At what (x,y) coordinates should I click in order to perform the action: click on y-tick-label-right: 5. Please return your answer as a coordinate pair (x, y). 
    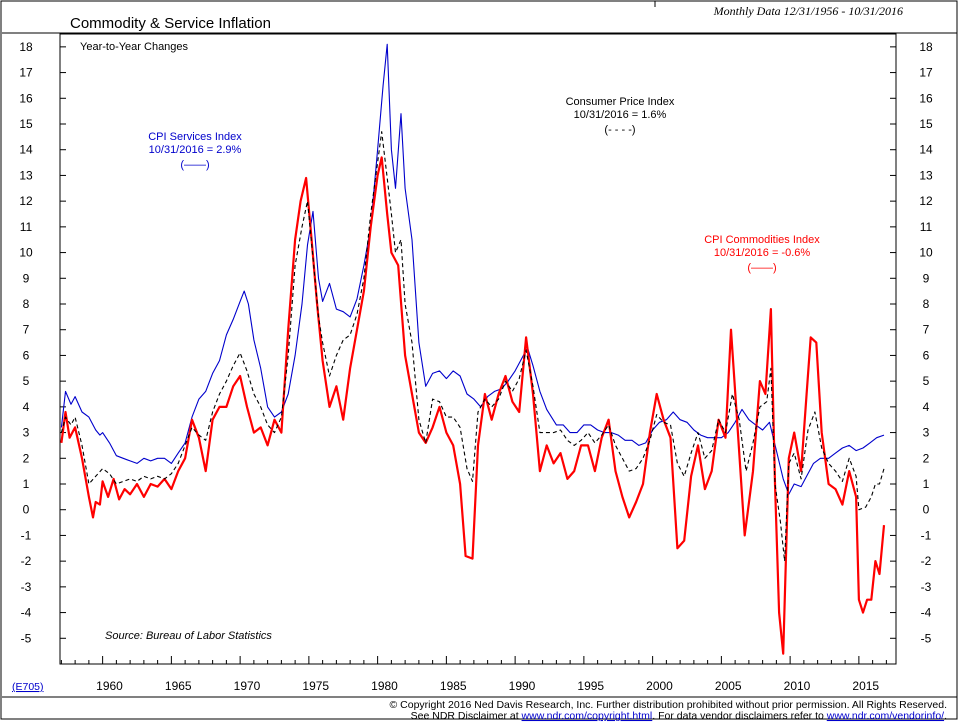
    Looking at the image, I should click on (926, 381).